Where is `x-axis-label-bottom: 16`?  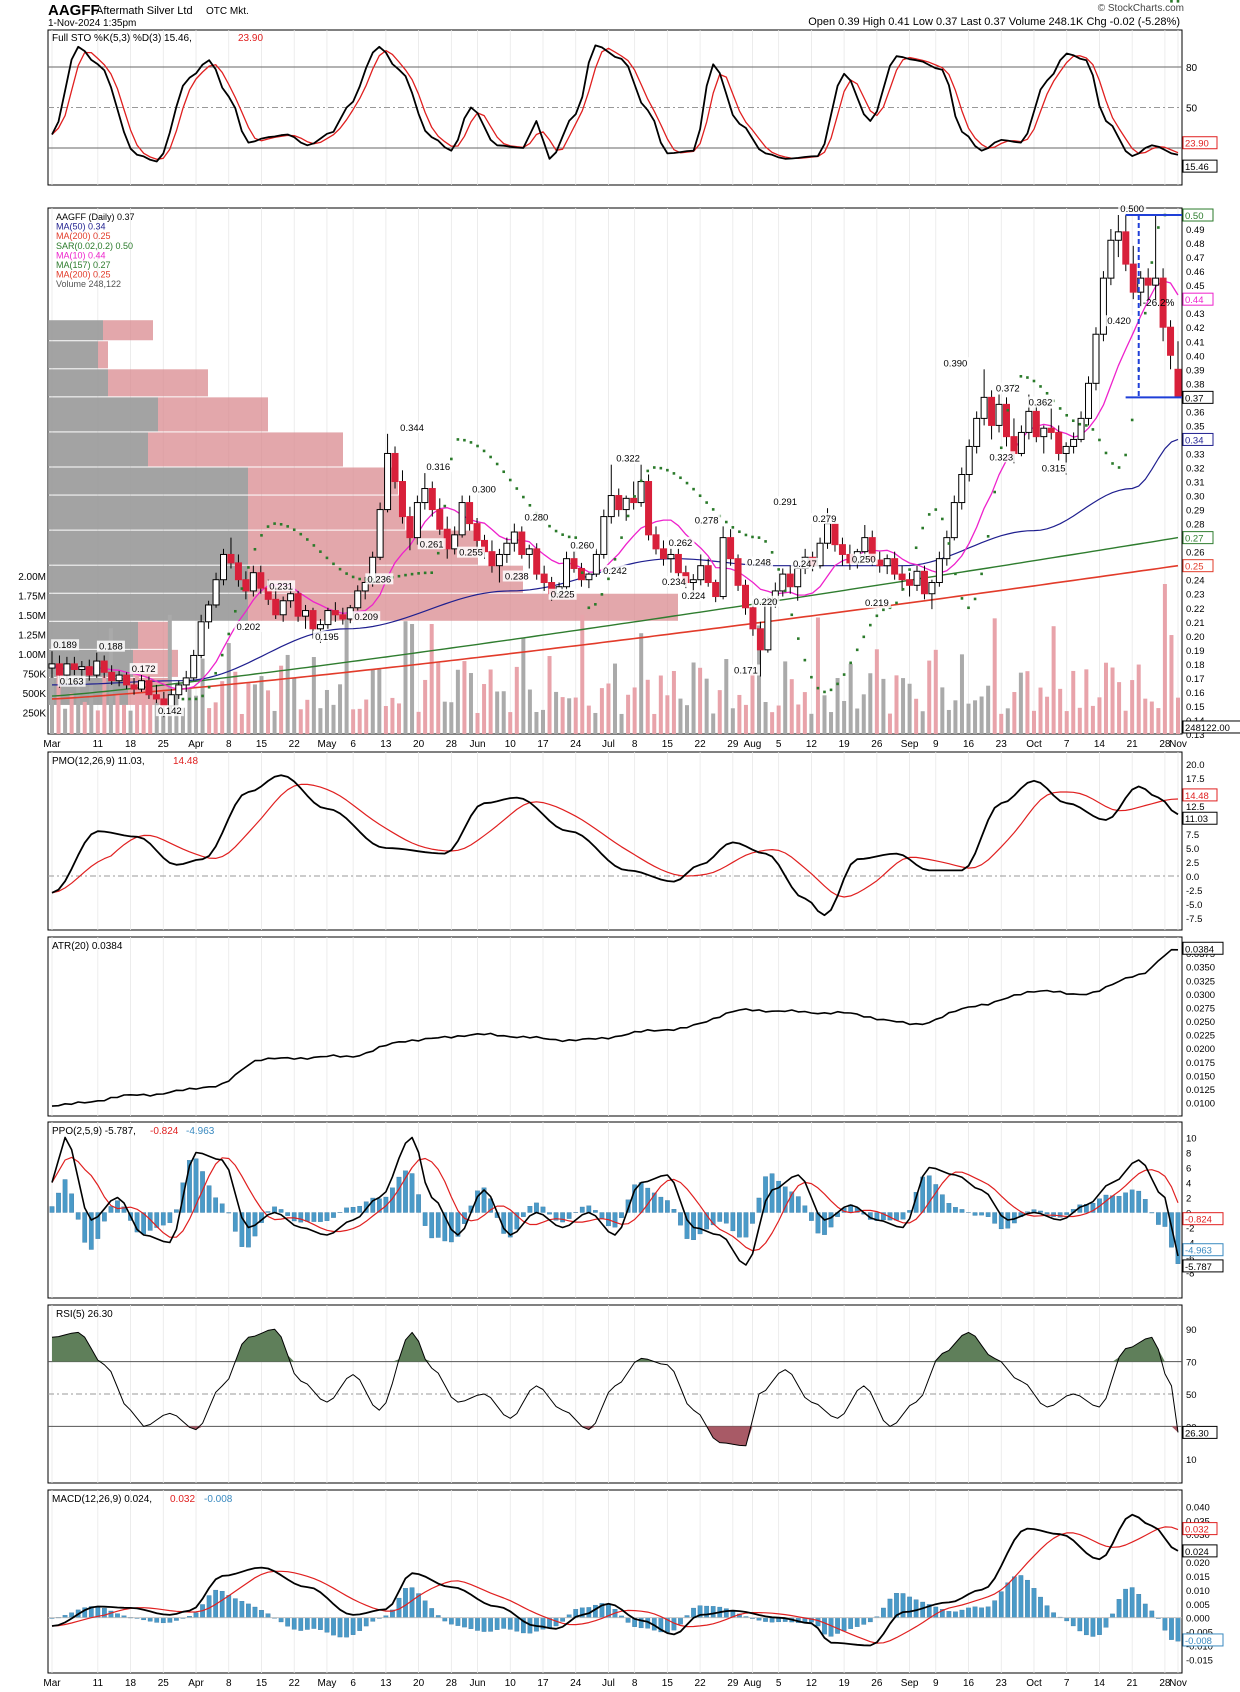 x-axis-label-bottom: 16 is located at coordinates (969, 1683).